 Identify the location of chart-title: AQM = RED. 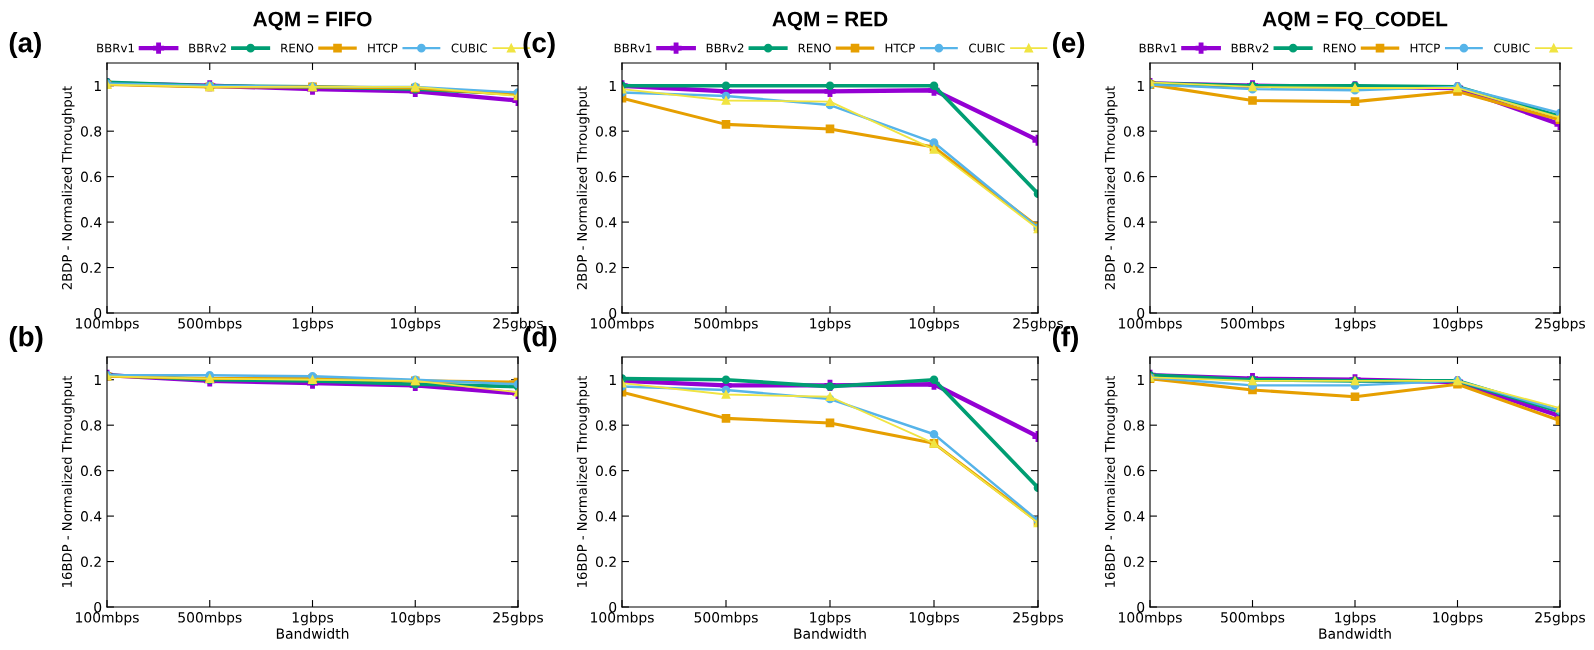
(830, 21).